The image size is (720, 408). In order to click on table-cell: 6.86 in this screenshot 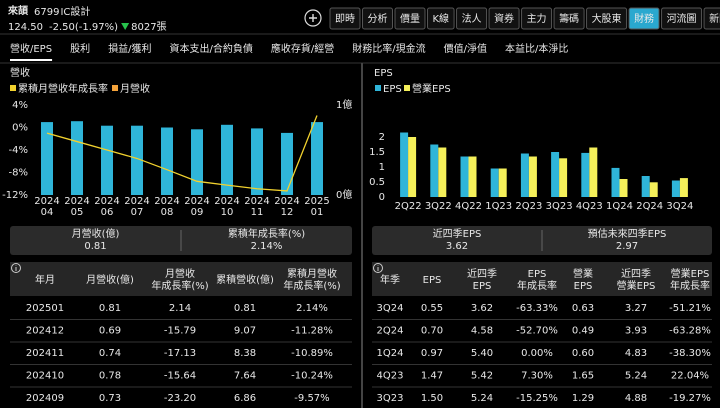, I will do `click(245, 398)`.